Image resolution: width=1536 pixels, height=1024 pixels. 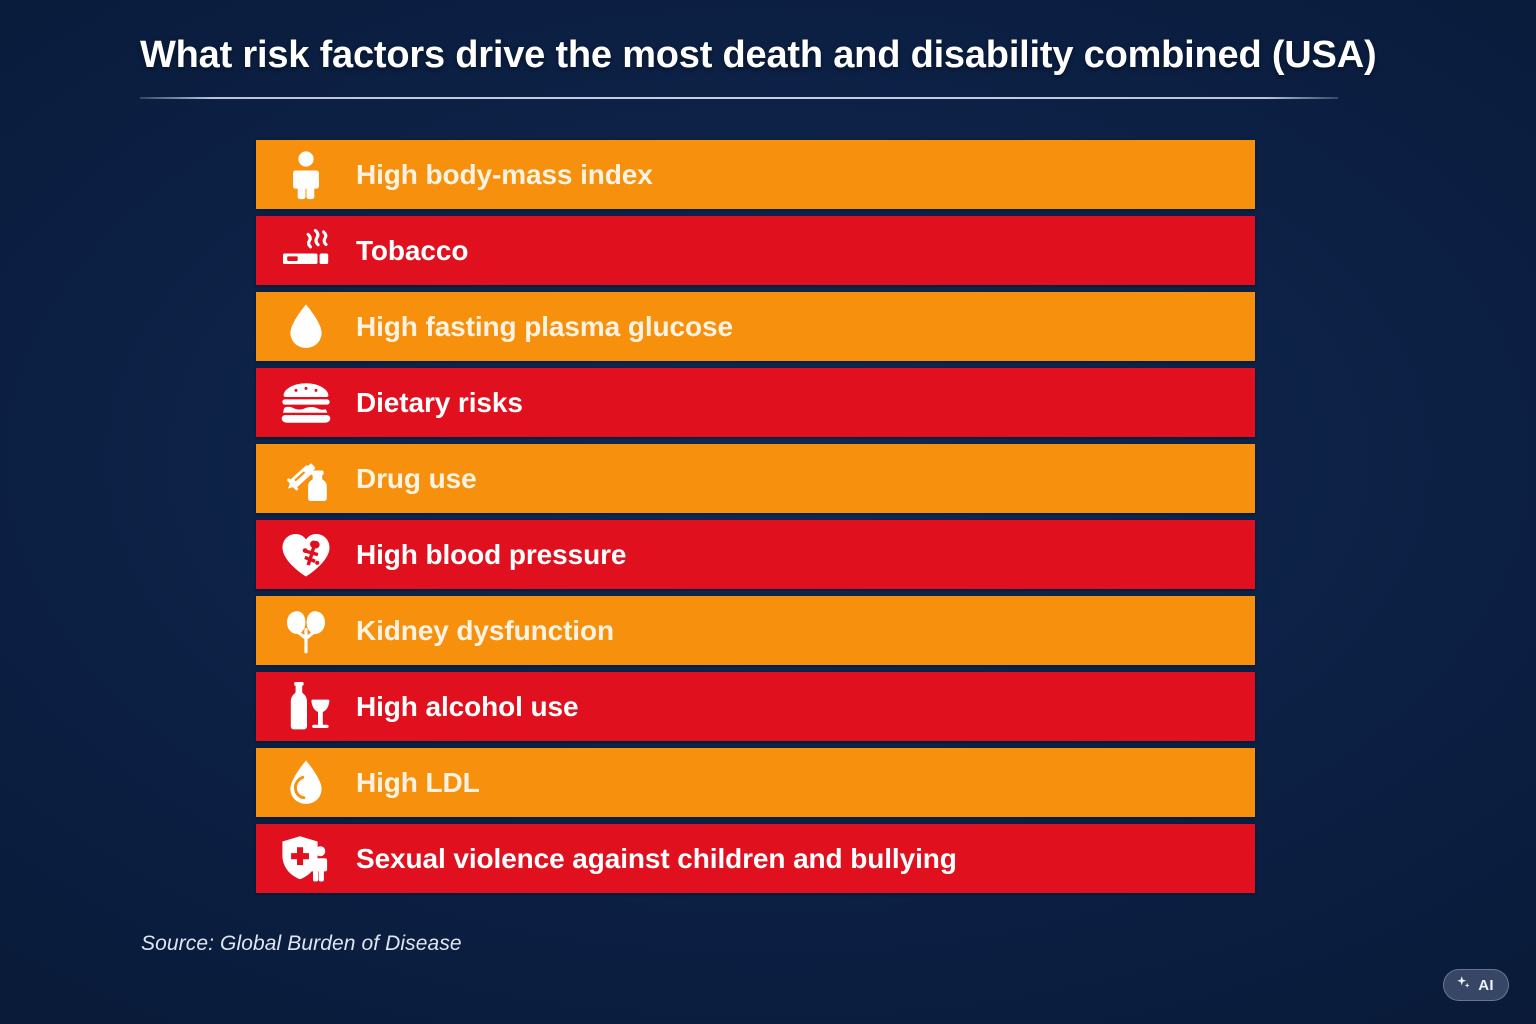 I want to click on risk-factor-label: High alcohol use, so click(x=467, y=706).